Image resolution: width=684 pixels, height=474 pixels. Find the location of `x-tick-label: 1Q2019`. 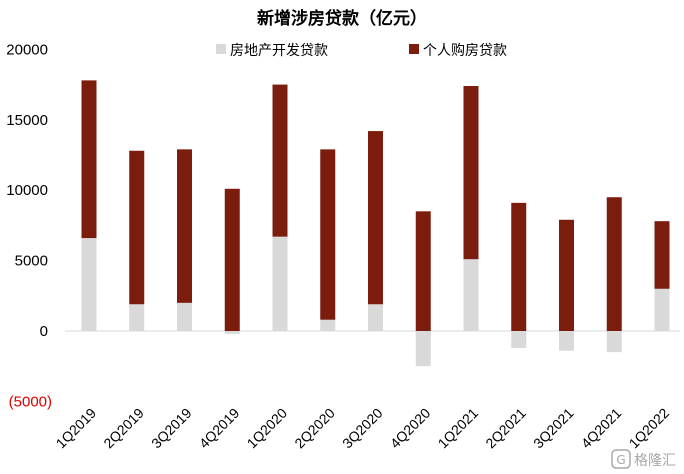

x-tick-label: 1Q2019 is located at coordinates (76, 428).